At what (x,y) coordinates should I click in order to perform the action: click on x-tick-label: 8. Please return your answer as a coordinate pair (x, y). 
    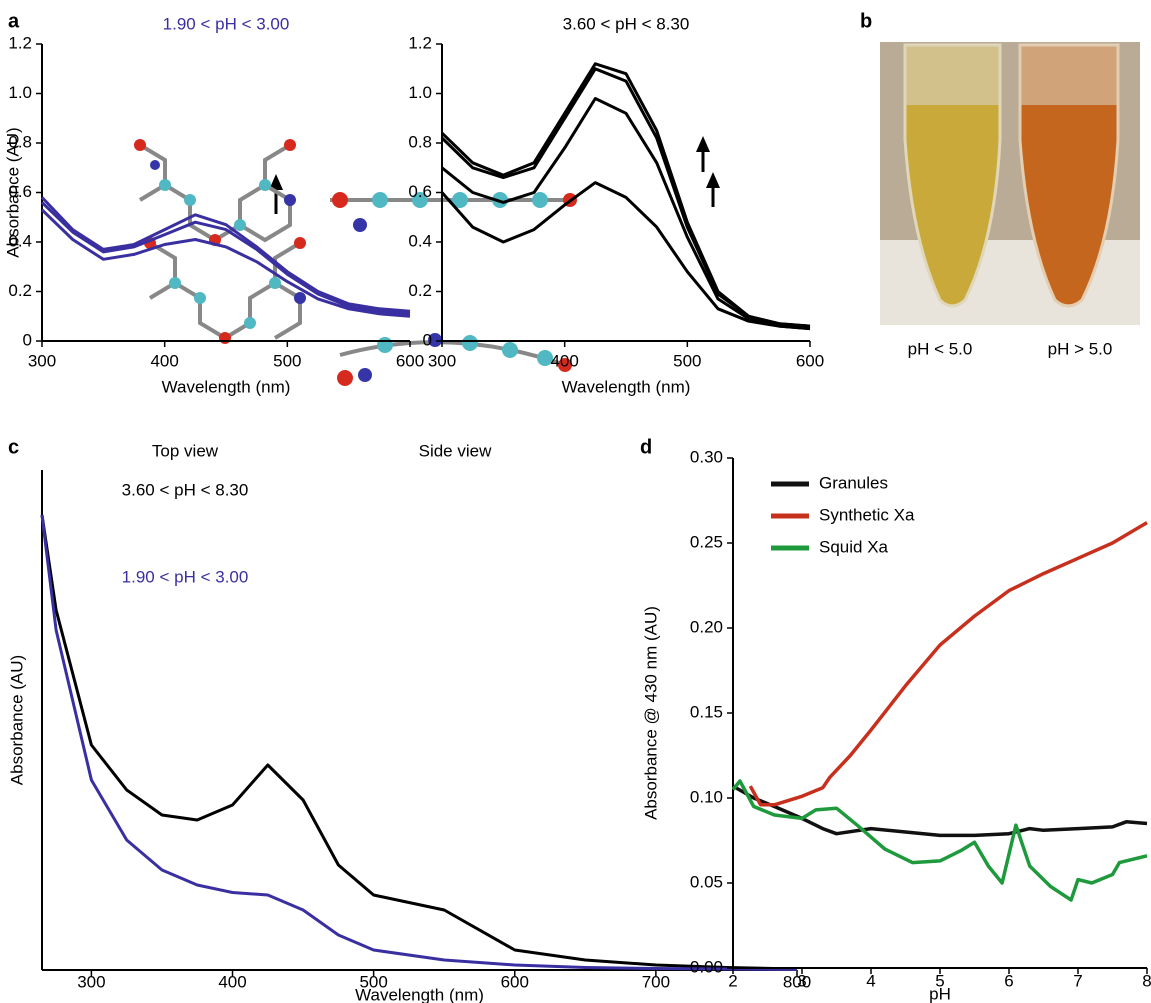
    Looking at the image, I should click on (1146, 980).